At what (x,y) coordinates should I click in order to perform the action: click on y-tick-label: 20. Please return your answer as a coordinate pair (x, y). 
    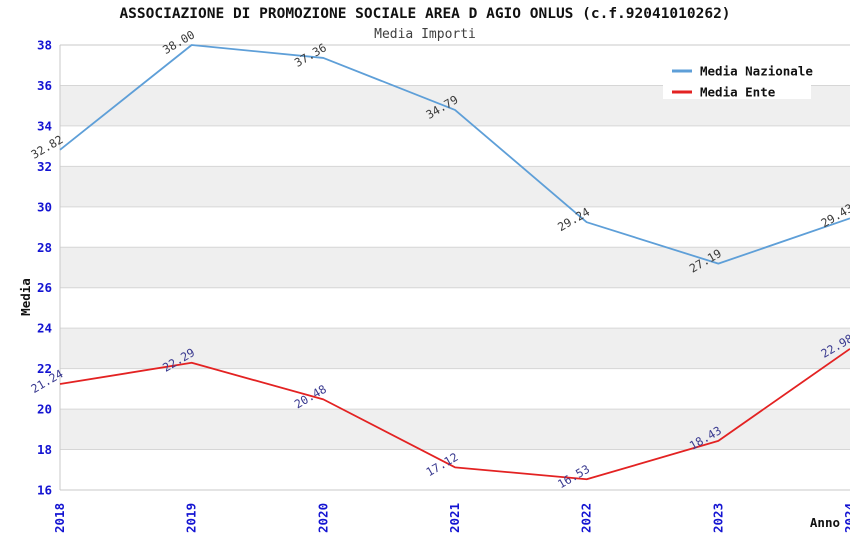
    Looking at the image, I should click on (44, 409).